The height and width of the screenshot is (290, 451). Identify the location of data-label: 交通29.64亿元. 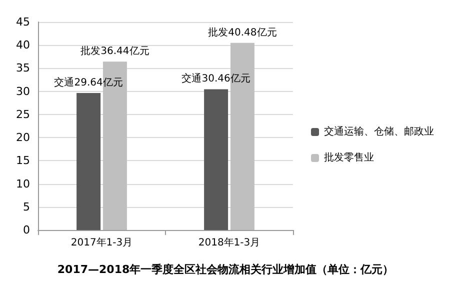
(88, 82).